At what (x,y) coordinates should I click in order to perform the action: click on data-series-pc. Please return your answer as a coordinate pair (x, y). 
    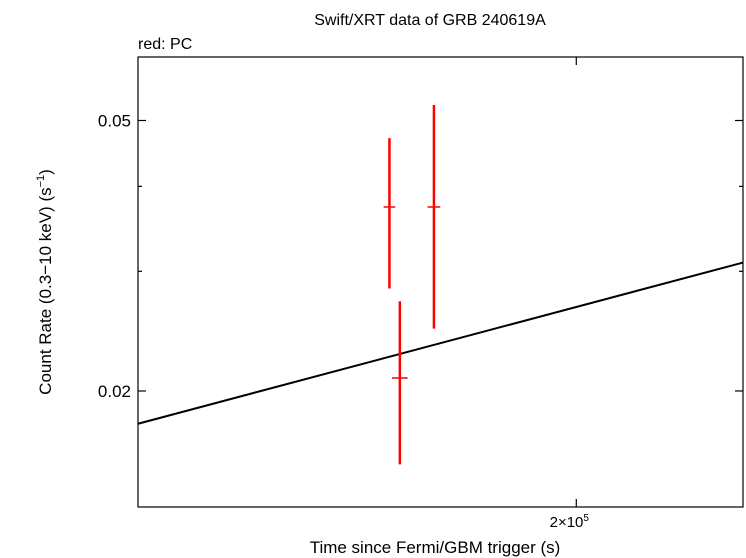
    Looking at the image, I should click on (412, 284).